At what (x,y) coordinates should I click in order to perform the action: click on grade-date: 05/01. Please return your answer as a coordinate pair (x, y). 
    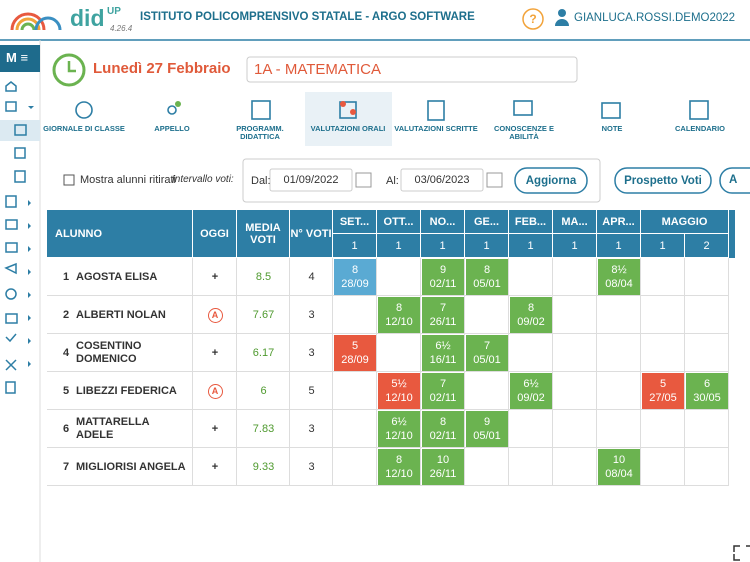
    Looking at the image, I should click on (487, 436).